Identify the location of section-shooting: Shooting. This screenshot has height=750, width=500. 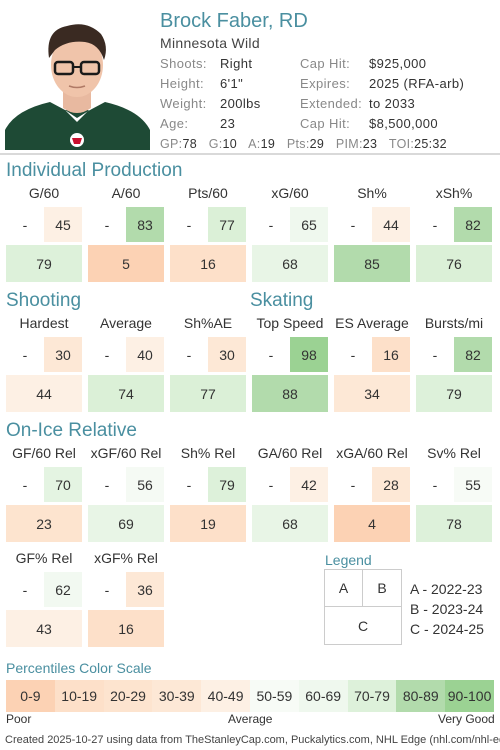
(44, 300).